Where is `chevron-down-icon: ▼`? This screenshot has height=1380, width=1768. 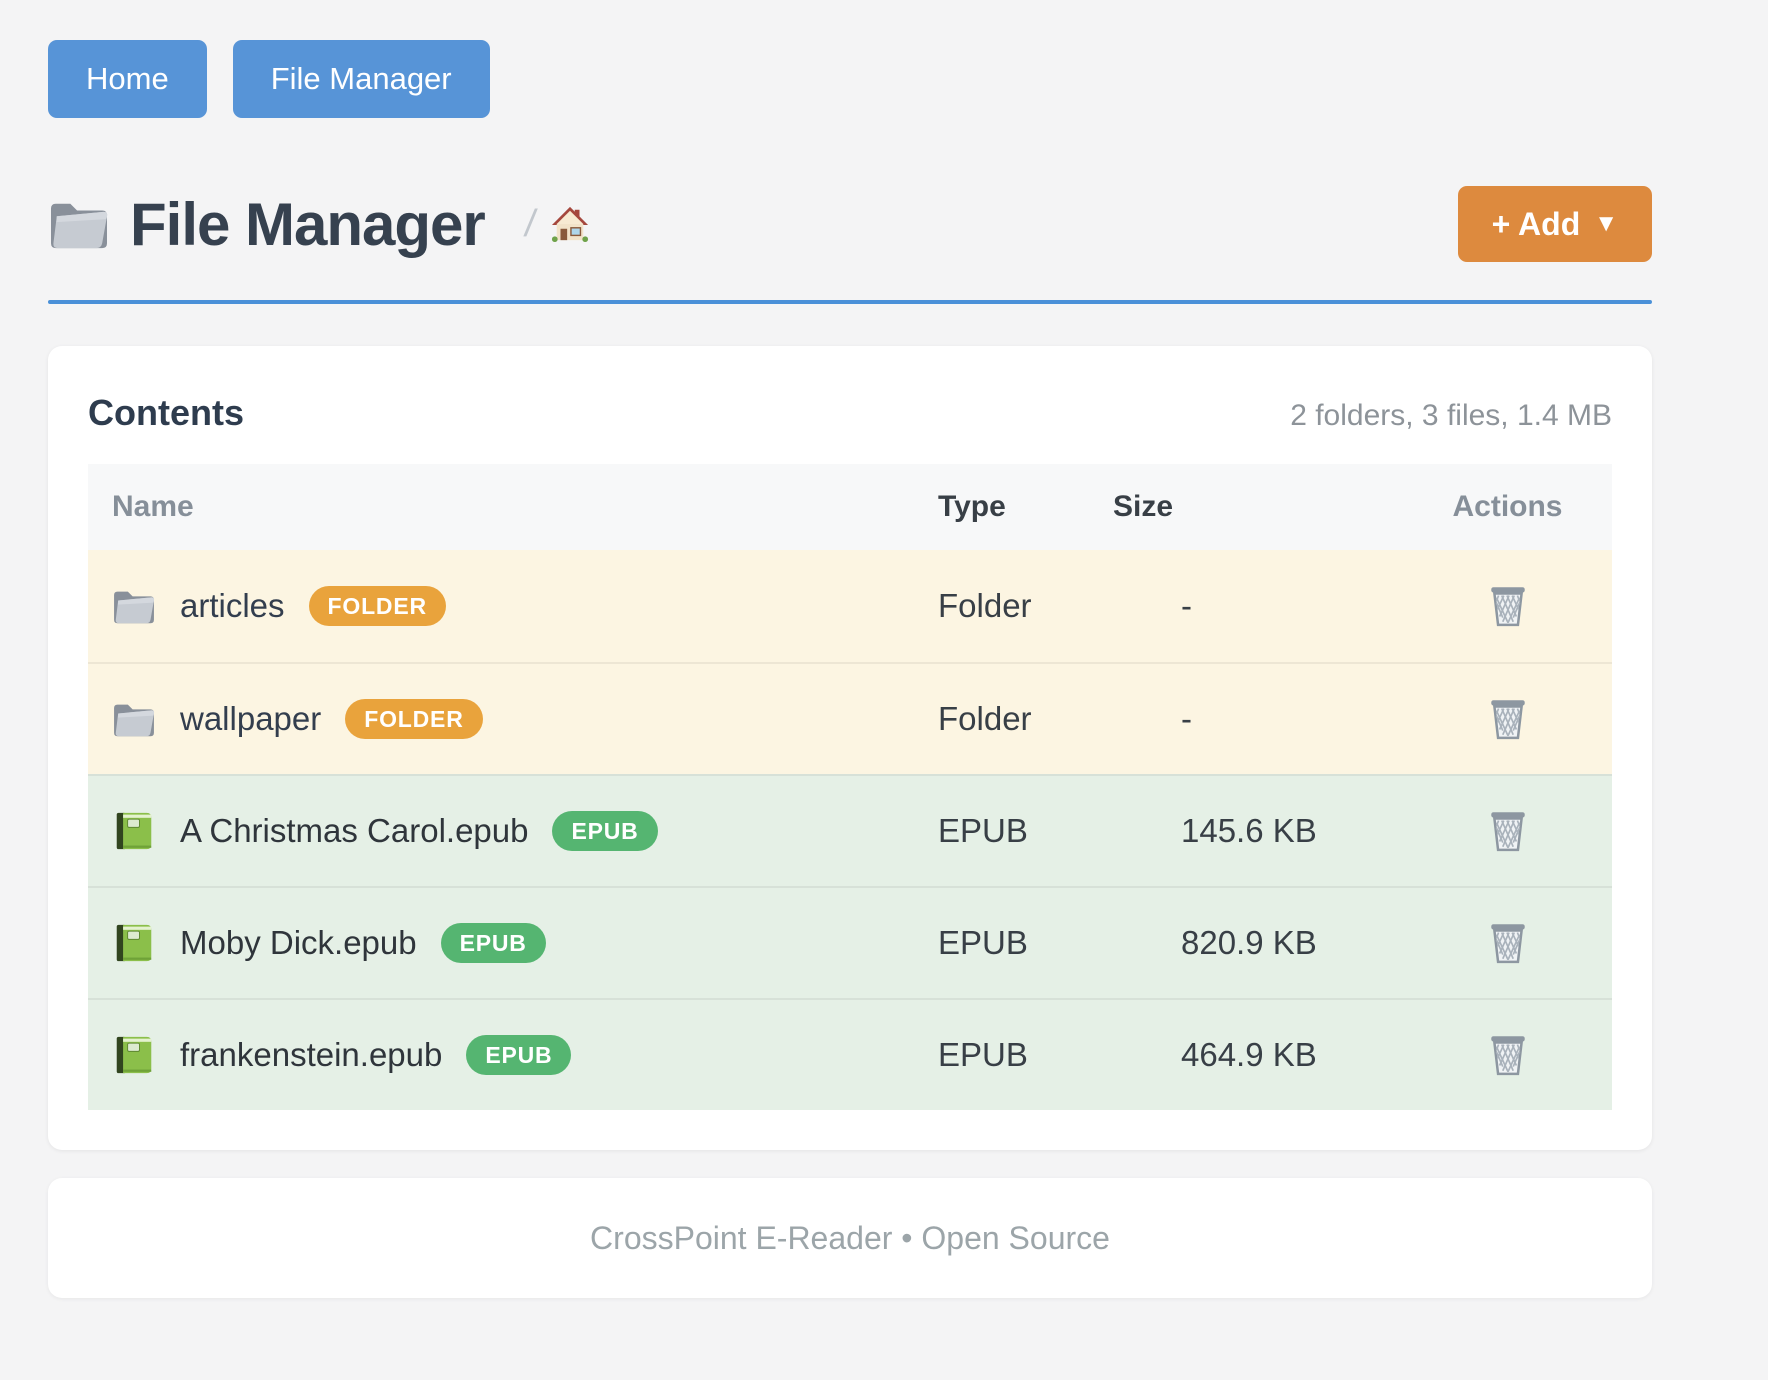
chevron-down-icon: ▼ is located at coordinates (1606, 223).